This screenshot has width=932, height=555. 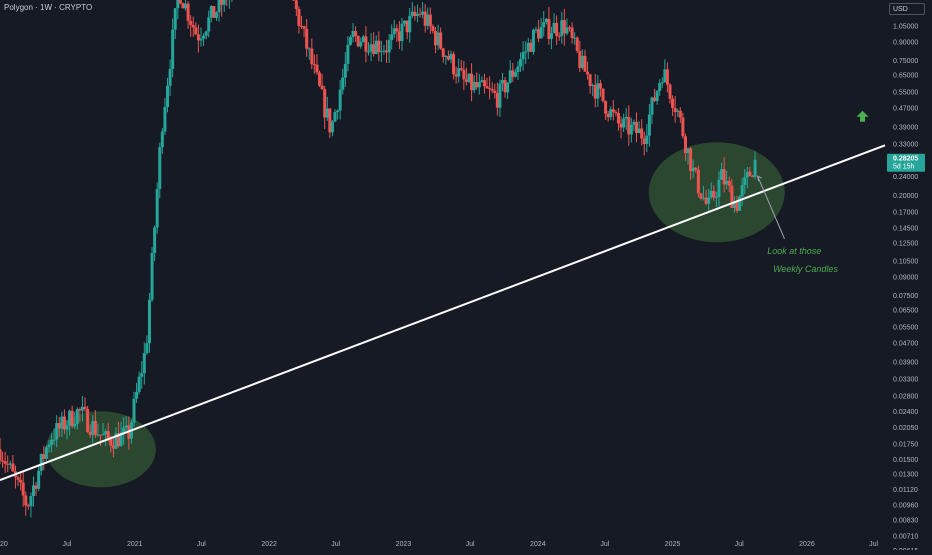 I want to click on y-tick-label: 0.02050, so click(x=905, y=428).